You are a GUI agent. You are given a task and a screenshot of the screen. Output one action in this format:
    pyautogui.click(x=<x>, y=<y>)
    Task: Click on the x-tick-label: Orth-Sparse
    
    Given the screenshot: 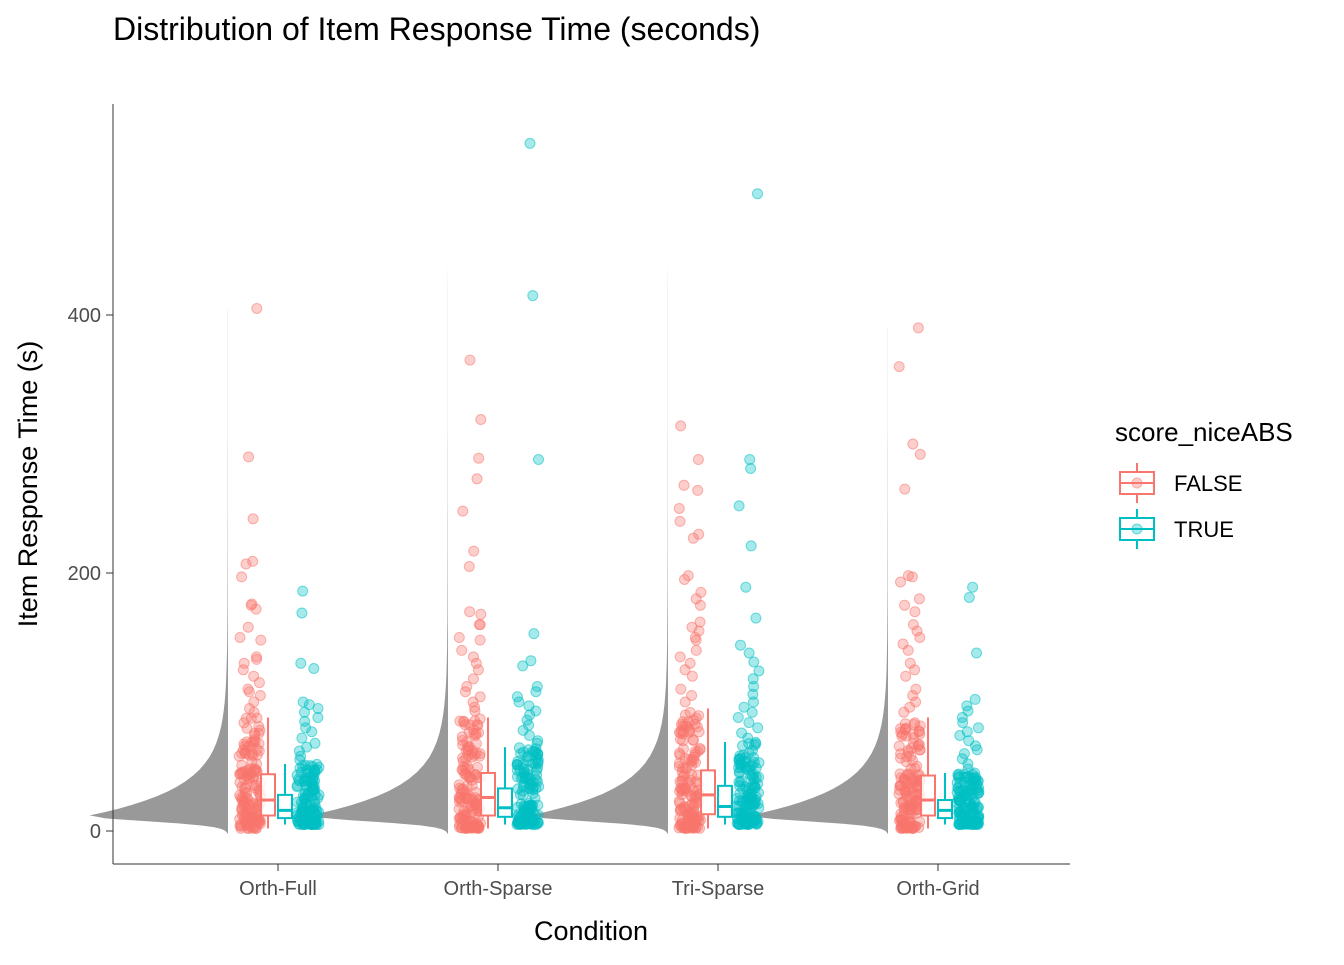 What is the action you would take?
    pyautogui.click(x=498, y=889)
    